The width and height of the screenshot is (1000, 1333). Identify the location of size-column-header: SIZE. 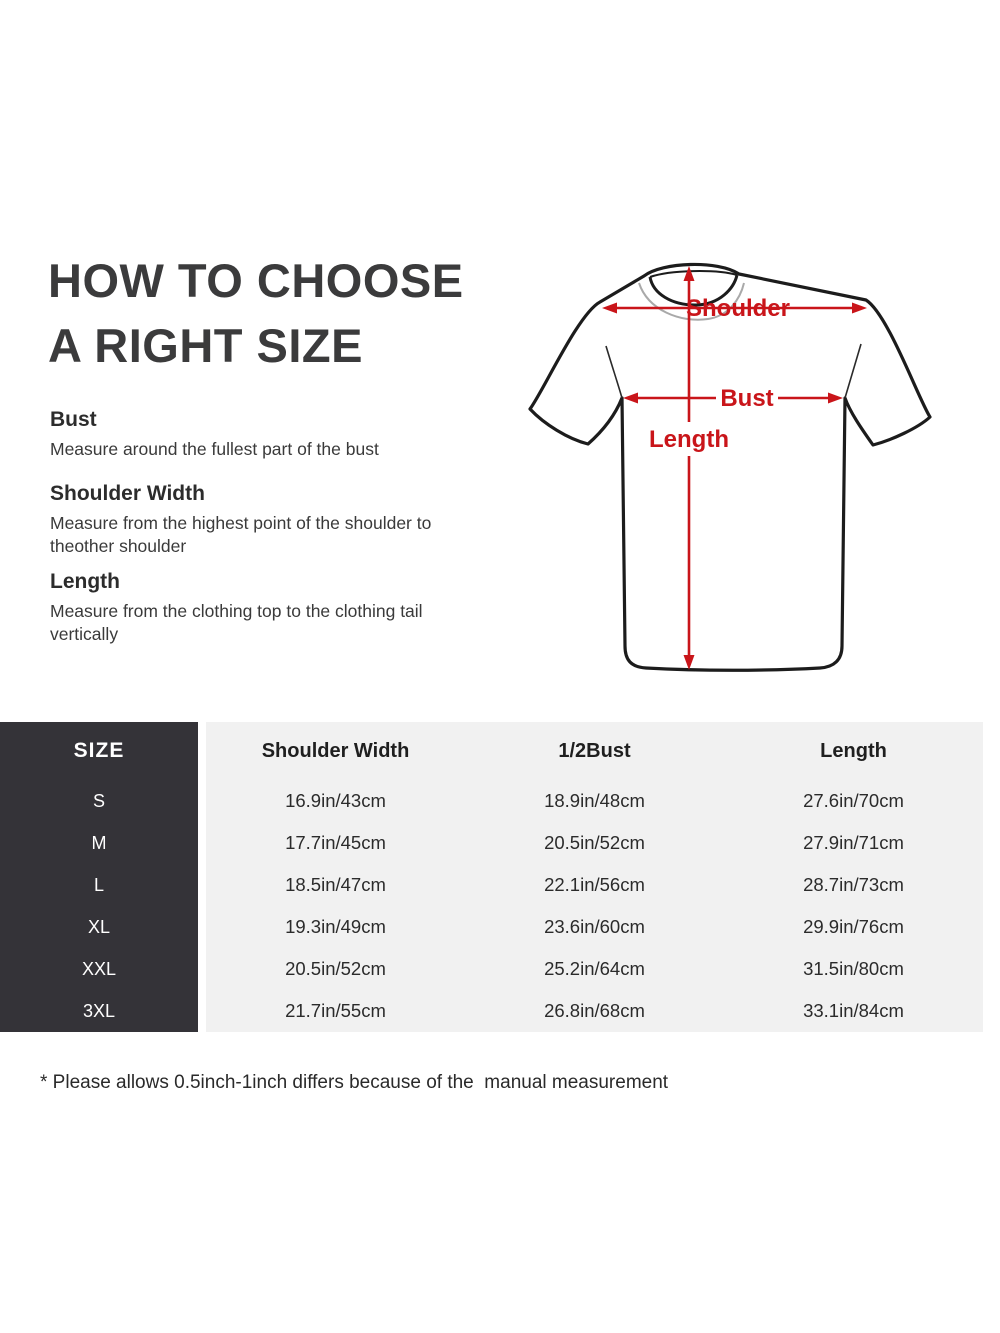
(99, 751).